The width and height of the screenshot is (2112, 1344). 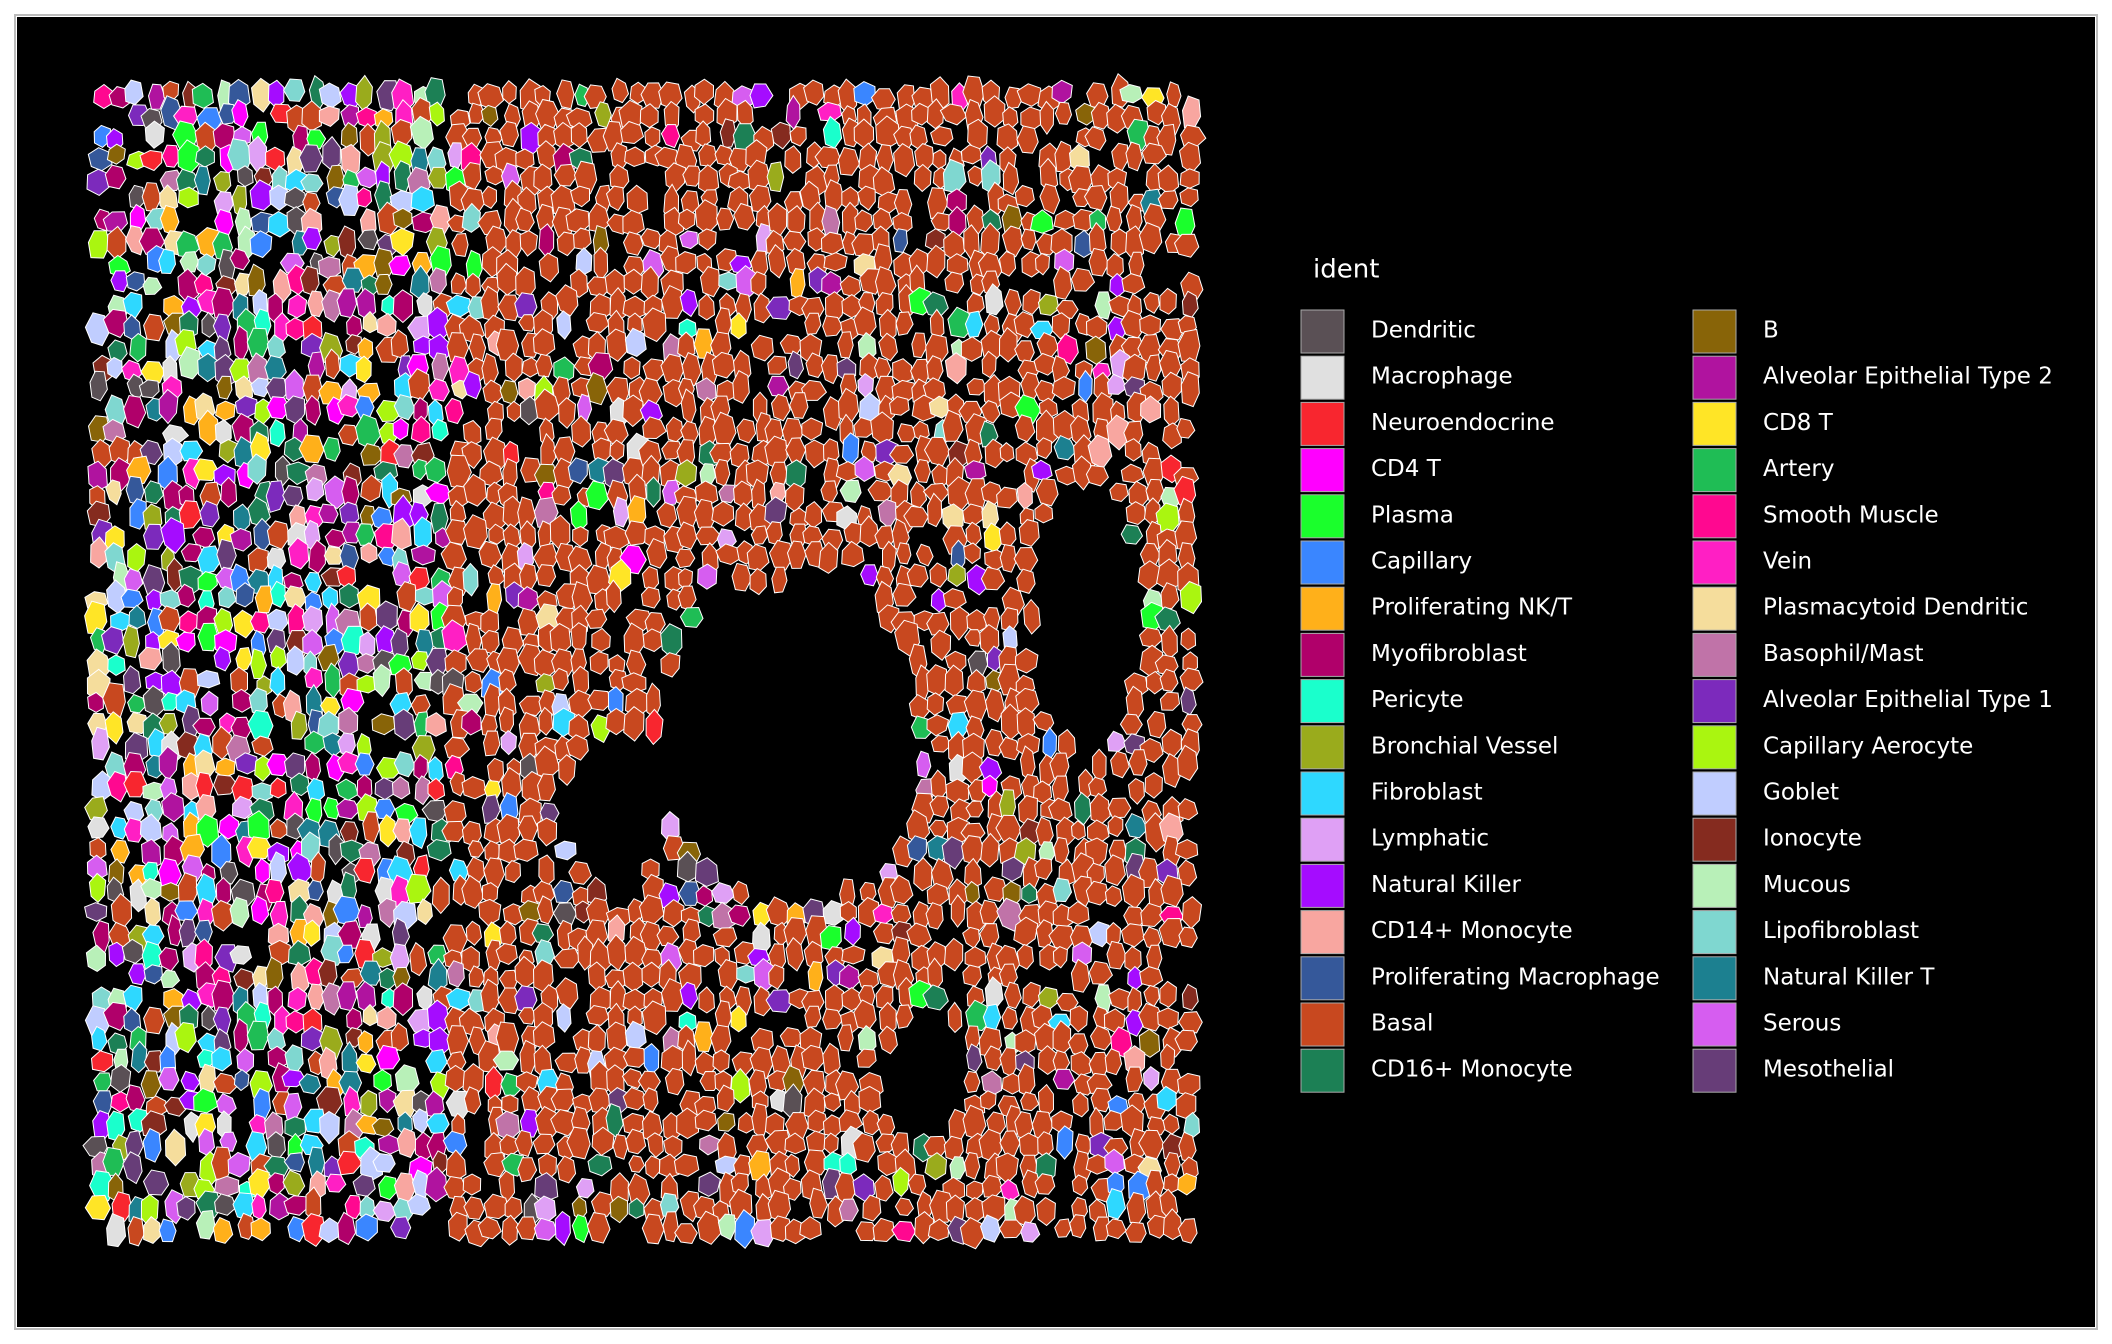 What do you see at coordinates (1771, 331) in the screenshot?
I see `legend-label: B` at bounding box center [1771, 331].